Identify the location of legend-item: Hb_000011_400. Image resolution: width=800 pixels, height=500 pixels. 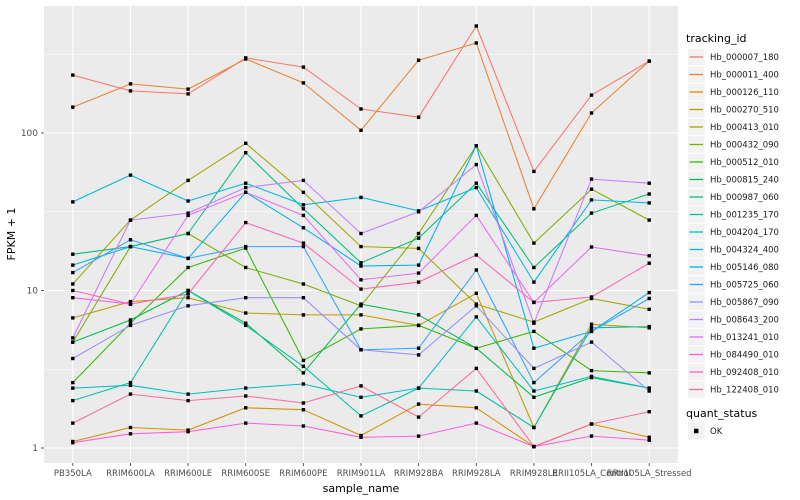
(733, 74).